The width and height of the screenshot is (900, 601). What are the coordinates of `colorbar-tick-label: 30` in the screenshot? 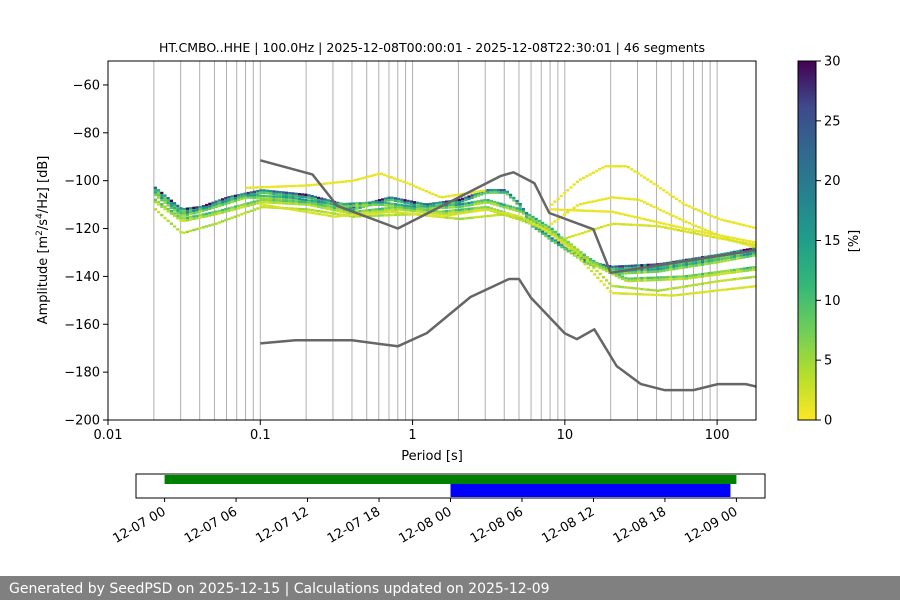 It's located at (832, 62).